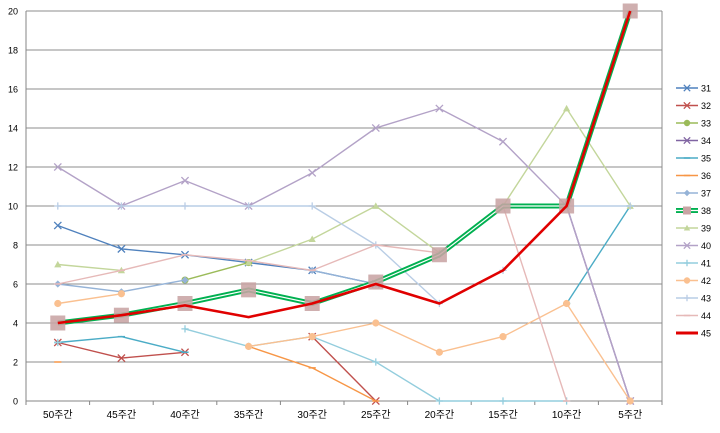  Describe the element at coordinates (706, 211) in the screenshot. I see `legend-label: 38` at that location.